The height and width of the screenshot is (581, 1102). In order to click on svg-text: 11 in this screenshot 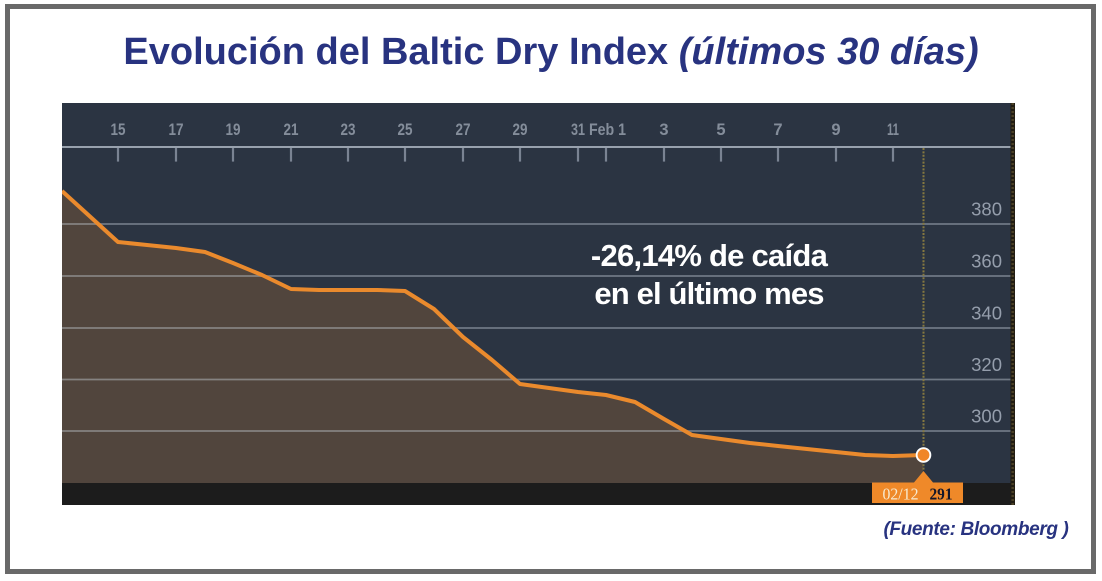, I will do `click(893, 130)`.